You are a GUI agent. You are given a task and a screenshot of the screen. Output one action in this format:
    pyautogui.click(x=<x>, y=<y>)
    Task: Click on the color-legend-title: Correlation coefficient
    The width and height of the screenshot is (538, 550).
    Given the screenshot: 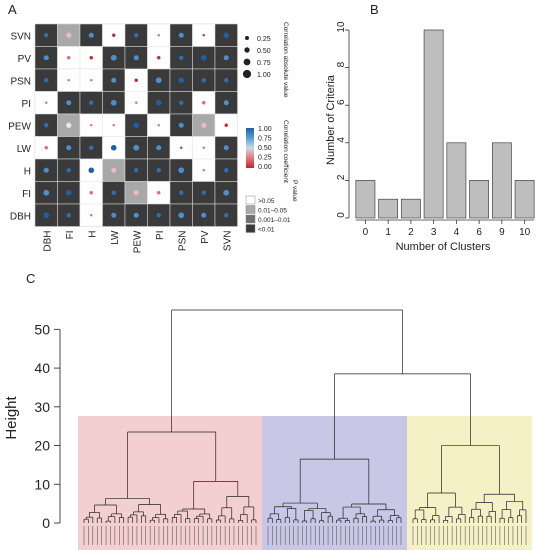 What is the action you would take?
    pyautogui.click(x=285, y=151)
    